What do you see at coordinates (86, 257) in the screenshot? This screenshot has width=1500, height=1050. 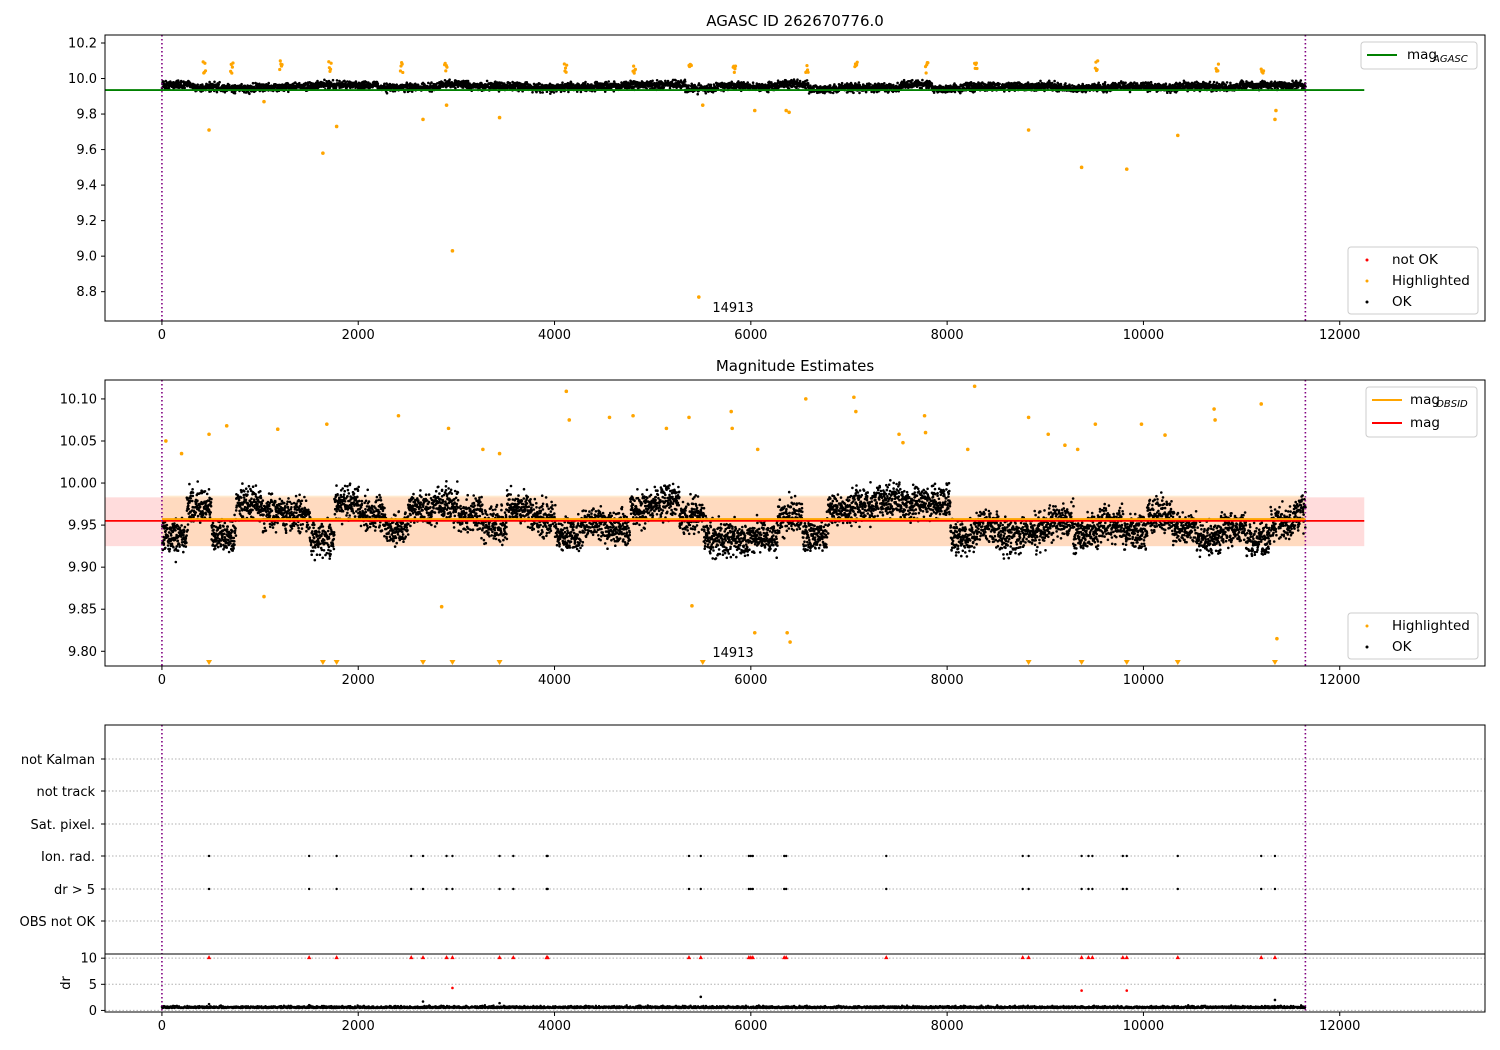 I see `y-tick-label: 9.0` at bounding box center [86, 257].